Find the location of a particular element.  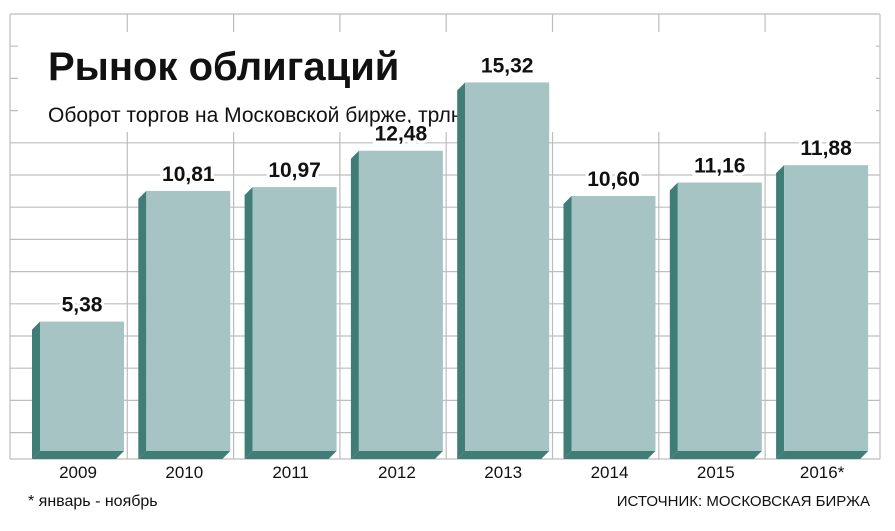

value-label: 12,48 is located at coordinates (401, 134).